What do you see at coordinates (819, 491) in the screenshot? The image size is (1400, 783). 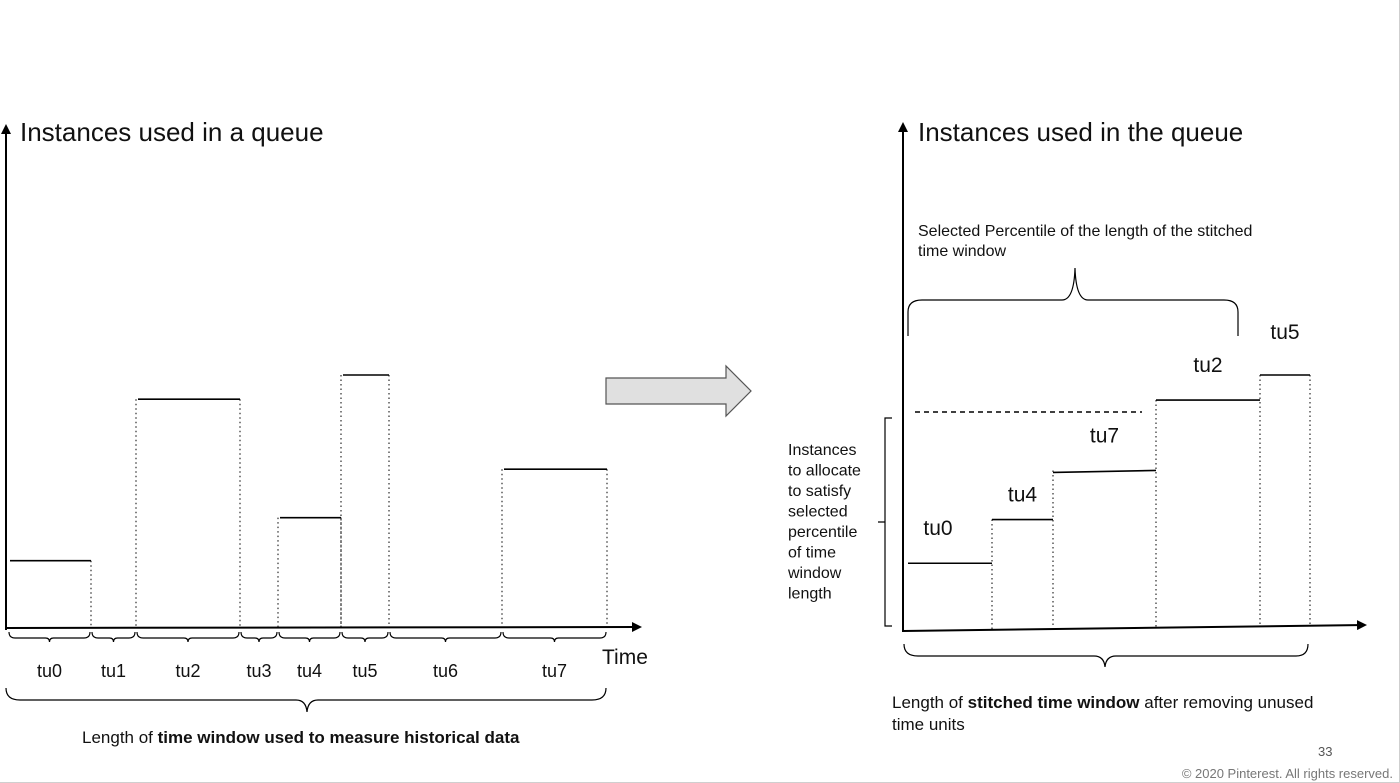 I see `allocation-label-line: to satisfy` at bounding box center [819, 491].